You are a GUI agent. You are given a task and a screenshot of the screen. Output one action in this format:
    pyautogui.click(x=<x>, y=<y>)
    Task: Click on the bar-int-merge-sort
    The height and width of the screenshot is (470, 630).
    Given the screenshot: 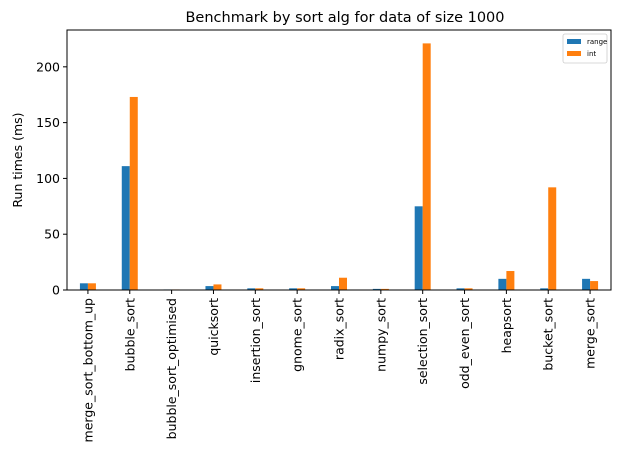 What is the action you would take?
    pyautogui.click(x=594, y=285)
    